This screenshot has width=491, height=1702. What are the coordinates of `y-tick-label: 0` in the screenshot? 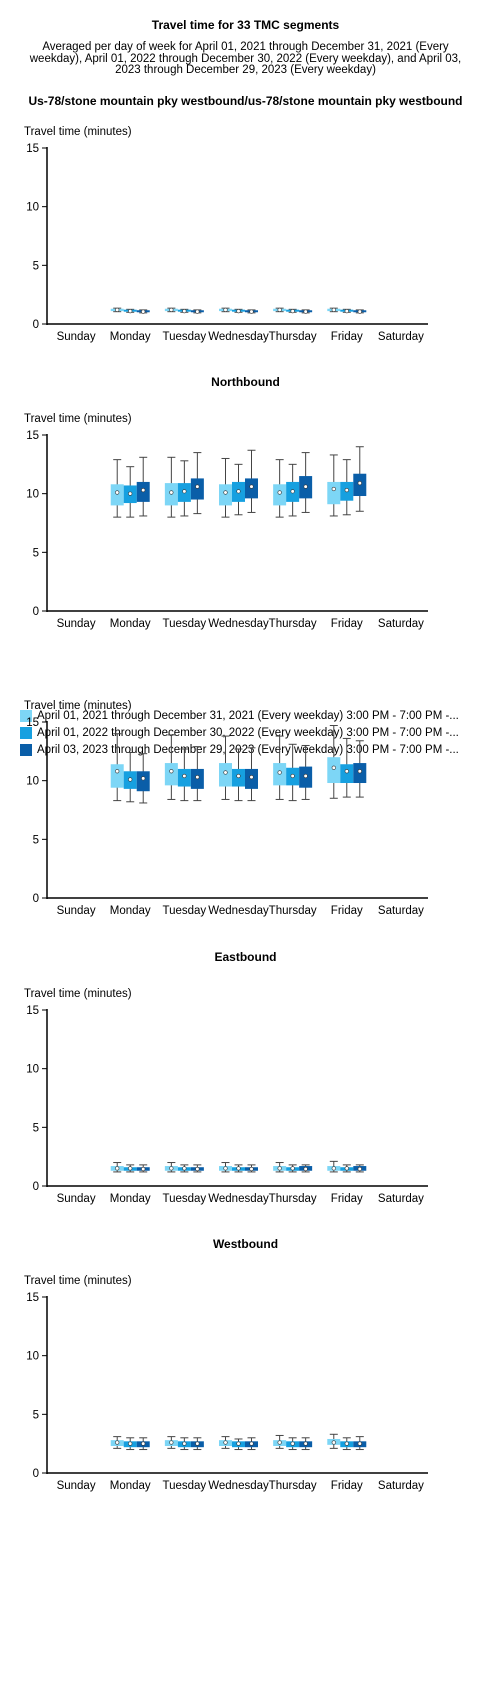 It's located at (36, 1474).